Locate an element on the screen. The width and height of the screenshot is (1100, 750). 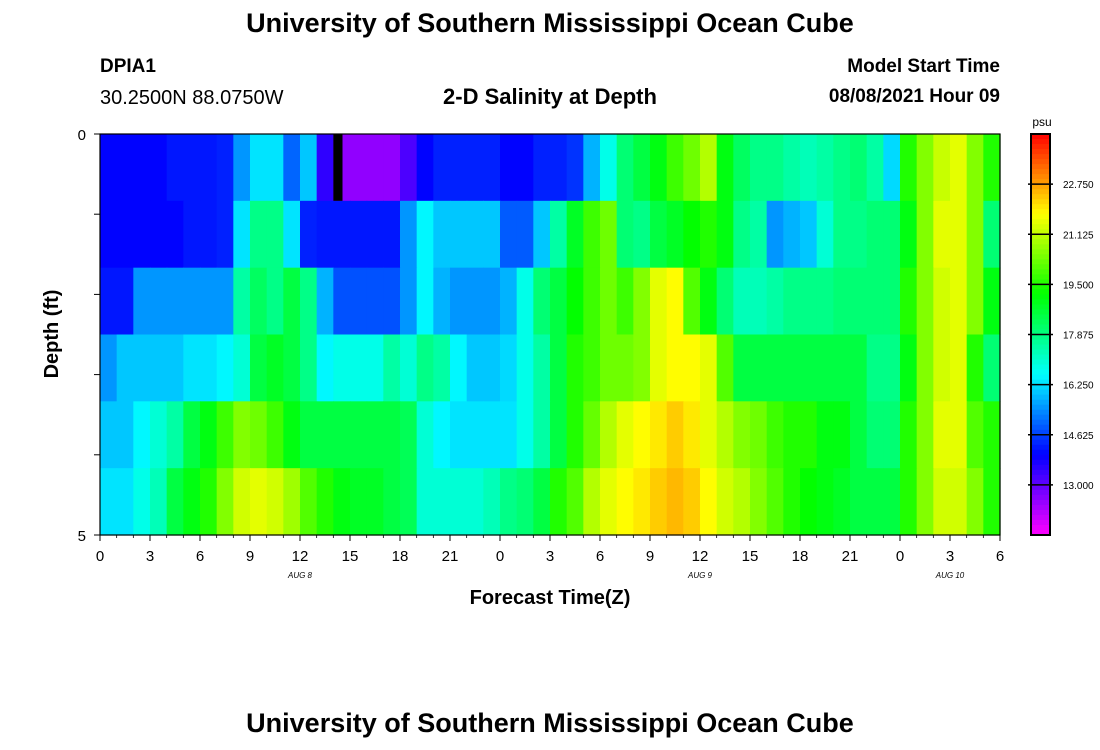
colorbar-unit: psu is located at coordinates (1041, 122).